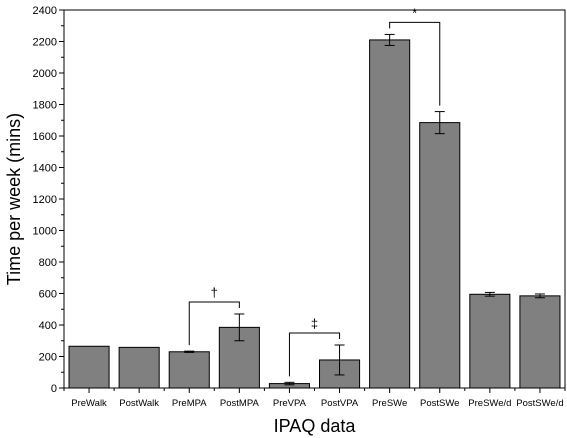 This screenshot has height=438, width=567. I want to click on significance-marker: ‡, so click(314, 323).